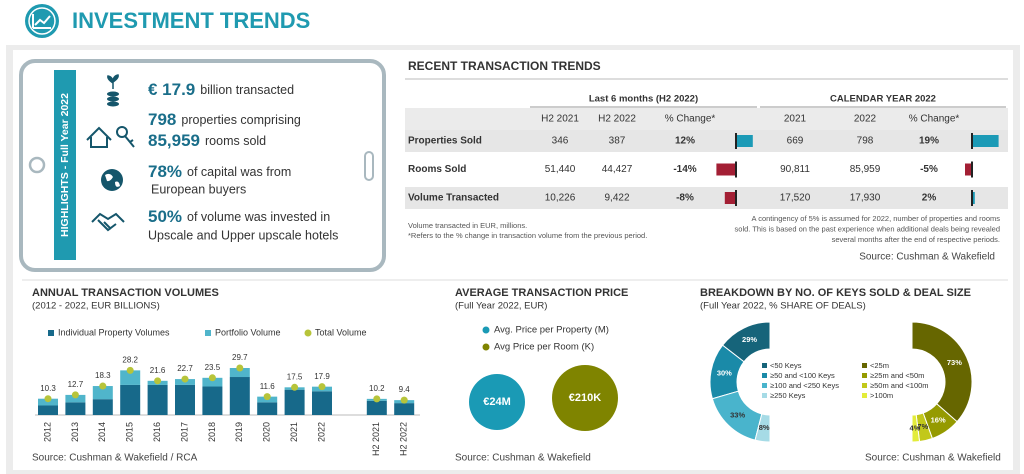  What do you see at coordinates (247, 90) in the screenshot?
I see `highlight-text: billion transacted` at bounding box center [247, 90].